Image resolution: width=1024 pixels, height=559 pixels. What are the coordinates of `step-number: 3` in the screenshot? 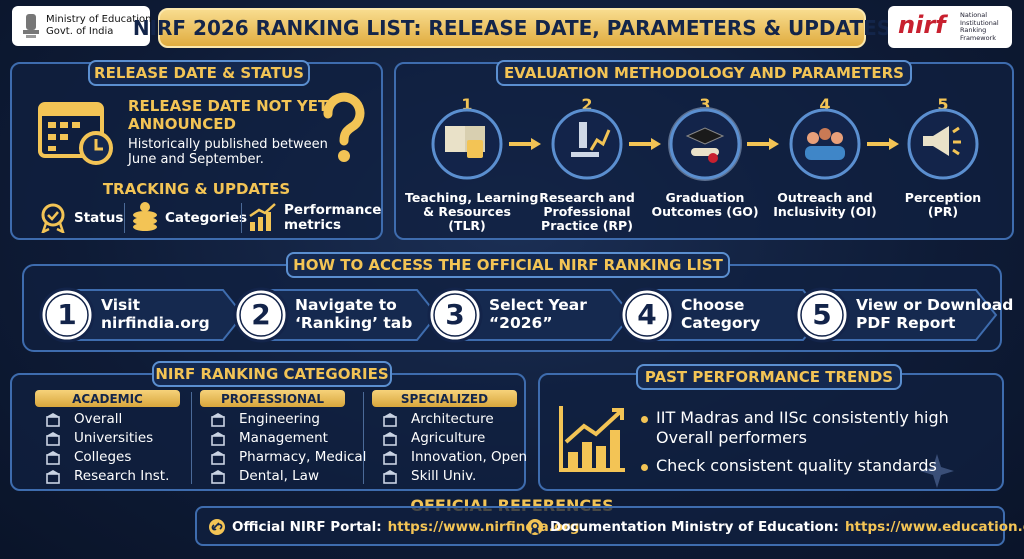 It's located at (455, 314).